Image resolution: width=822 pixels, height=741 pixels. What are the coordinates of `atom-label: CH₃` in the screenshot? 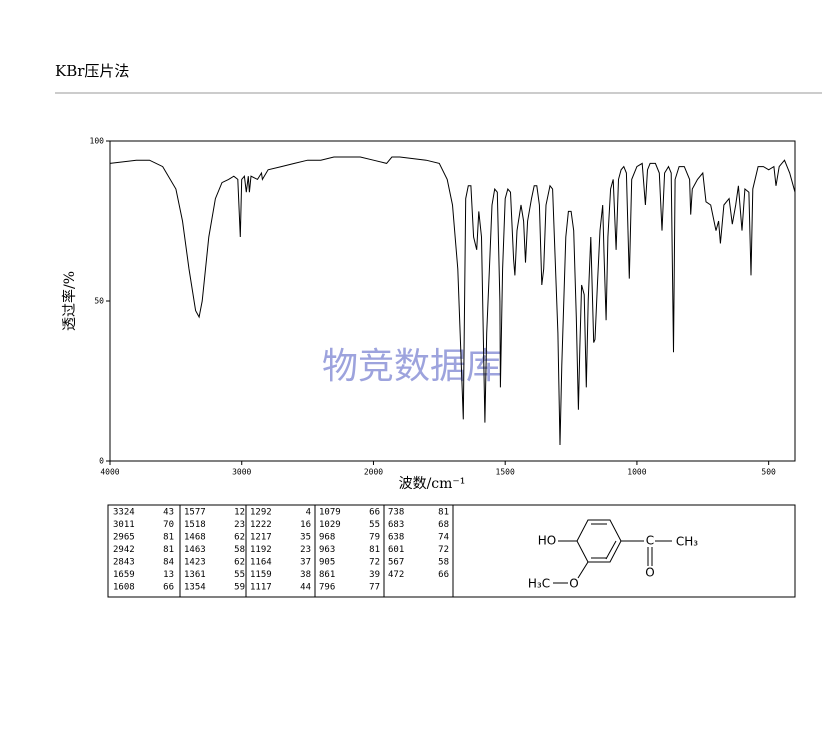 It's located at (687, 542).